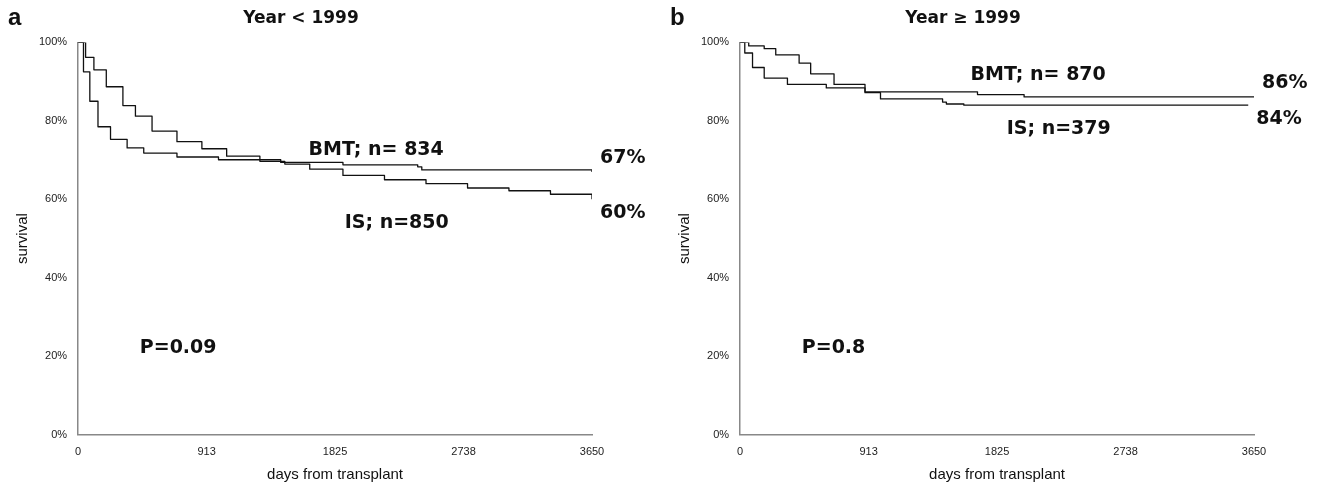 The height and width of the screenshot is (492, 1324). I want to click on series-label: BMT; n= 870, so click(1038, 73).